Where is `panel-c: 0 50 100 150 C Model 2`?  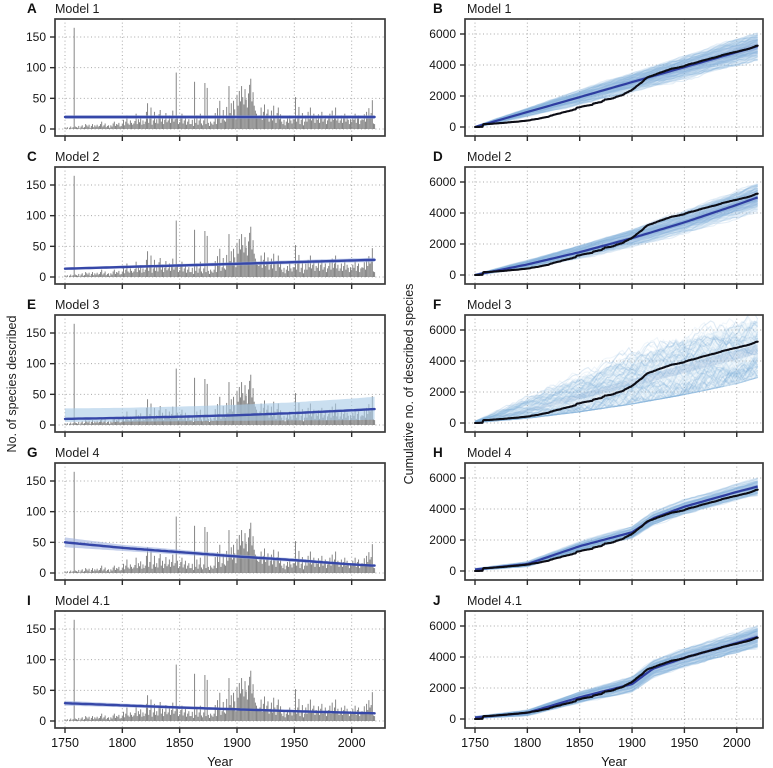 panel-c: 0 50 100 150 C Model 2 is located at coordinates (196, 222).